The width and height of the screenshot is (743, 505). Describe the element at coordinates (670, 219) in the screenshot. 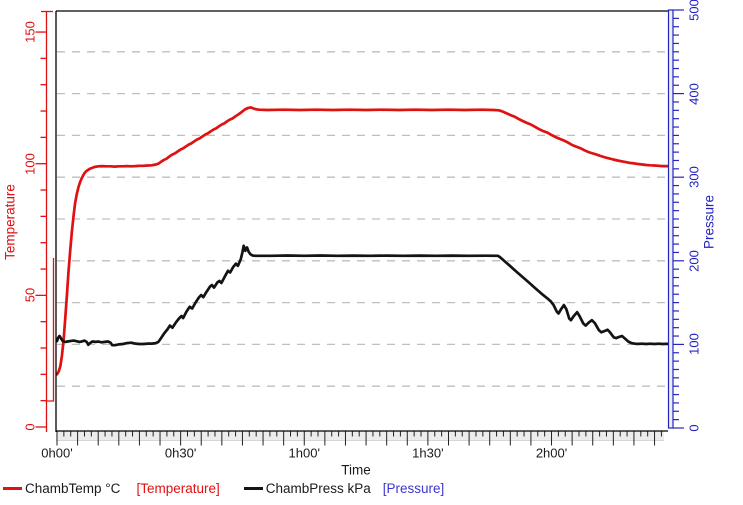

I see `pressure-axis-track` at that location.